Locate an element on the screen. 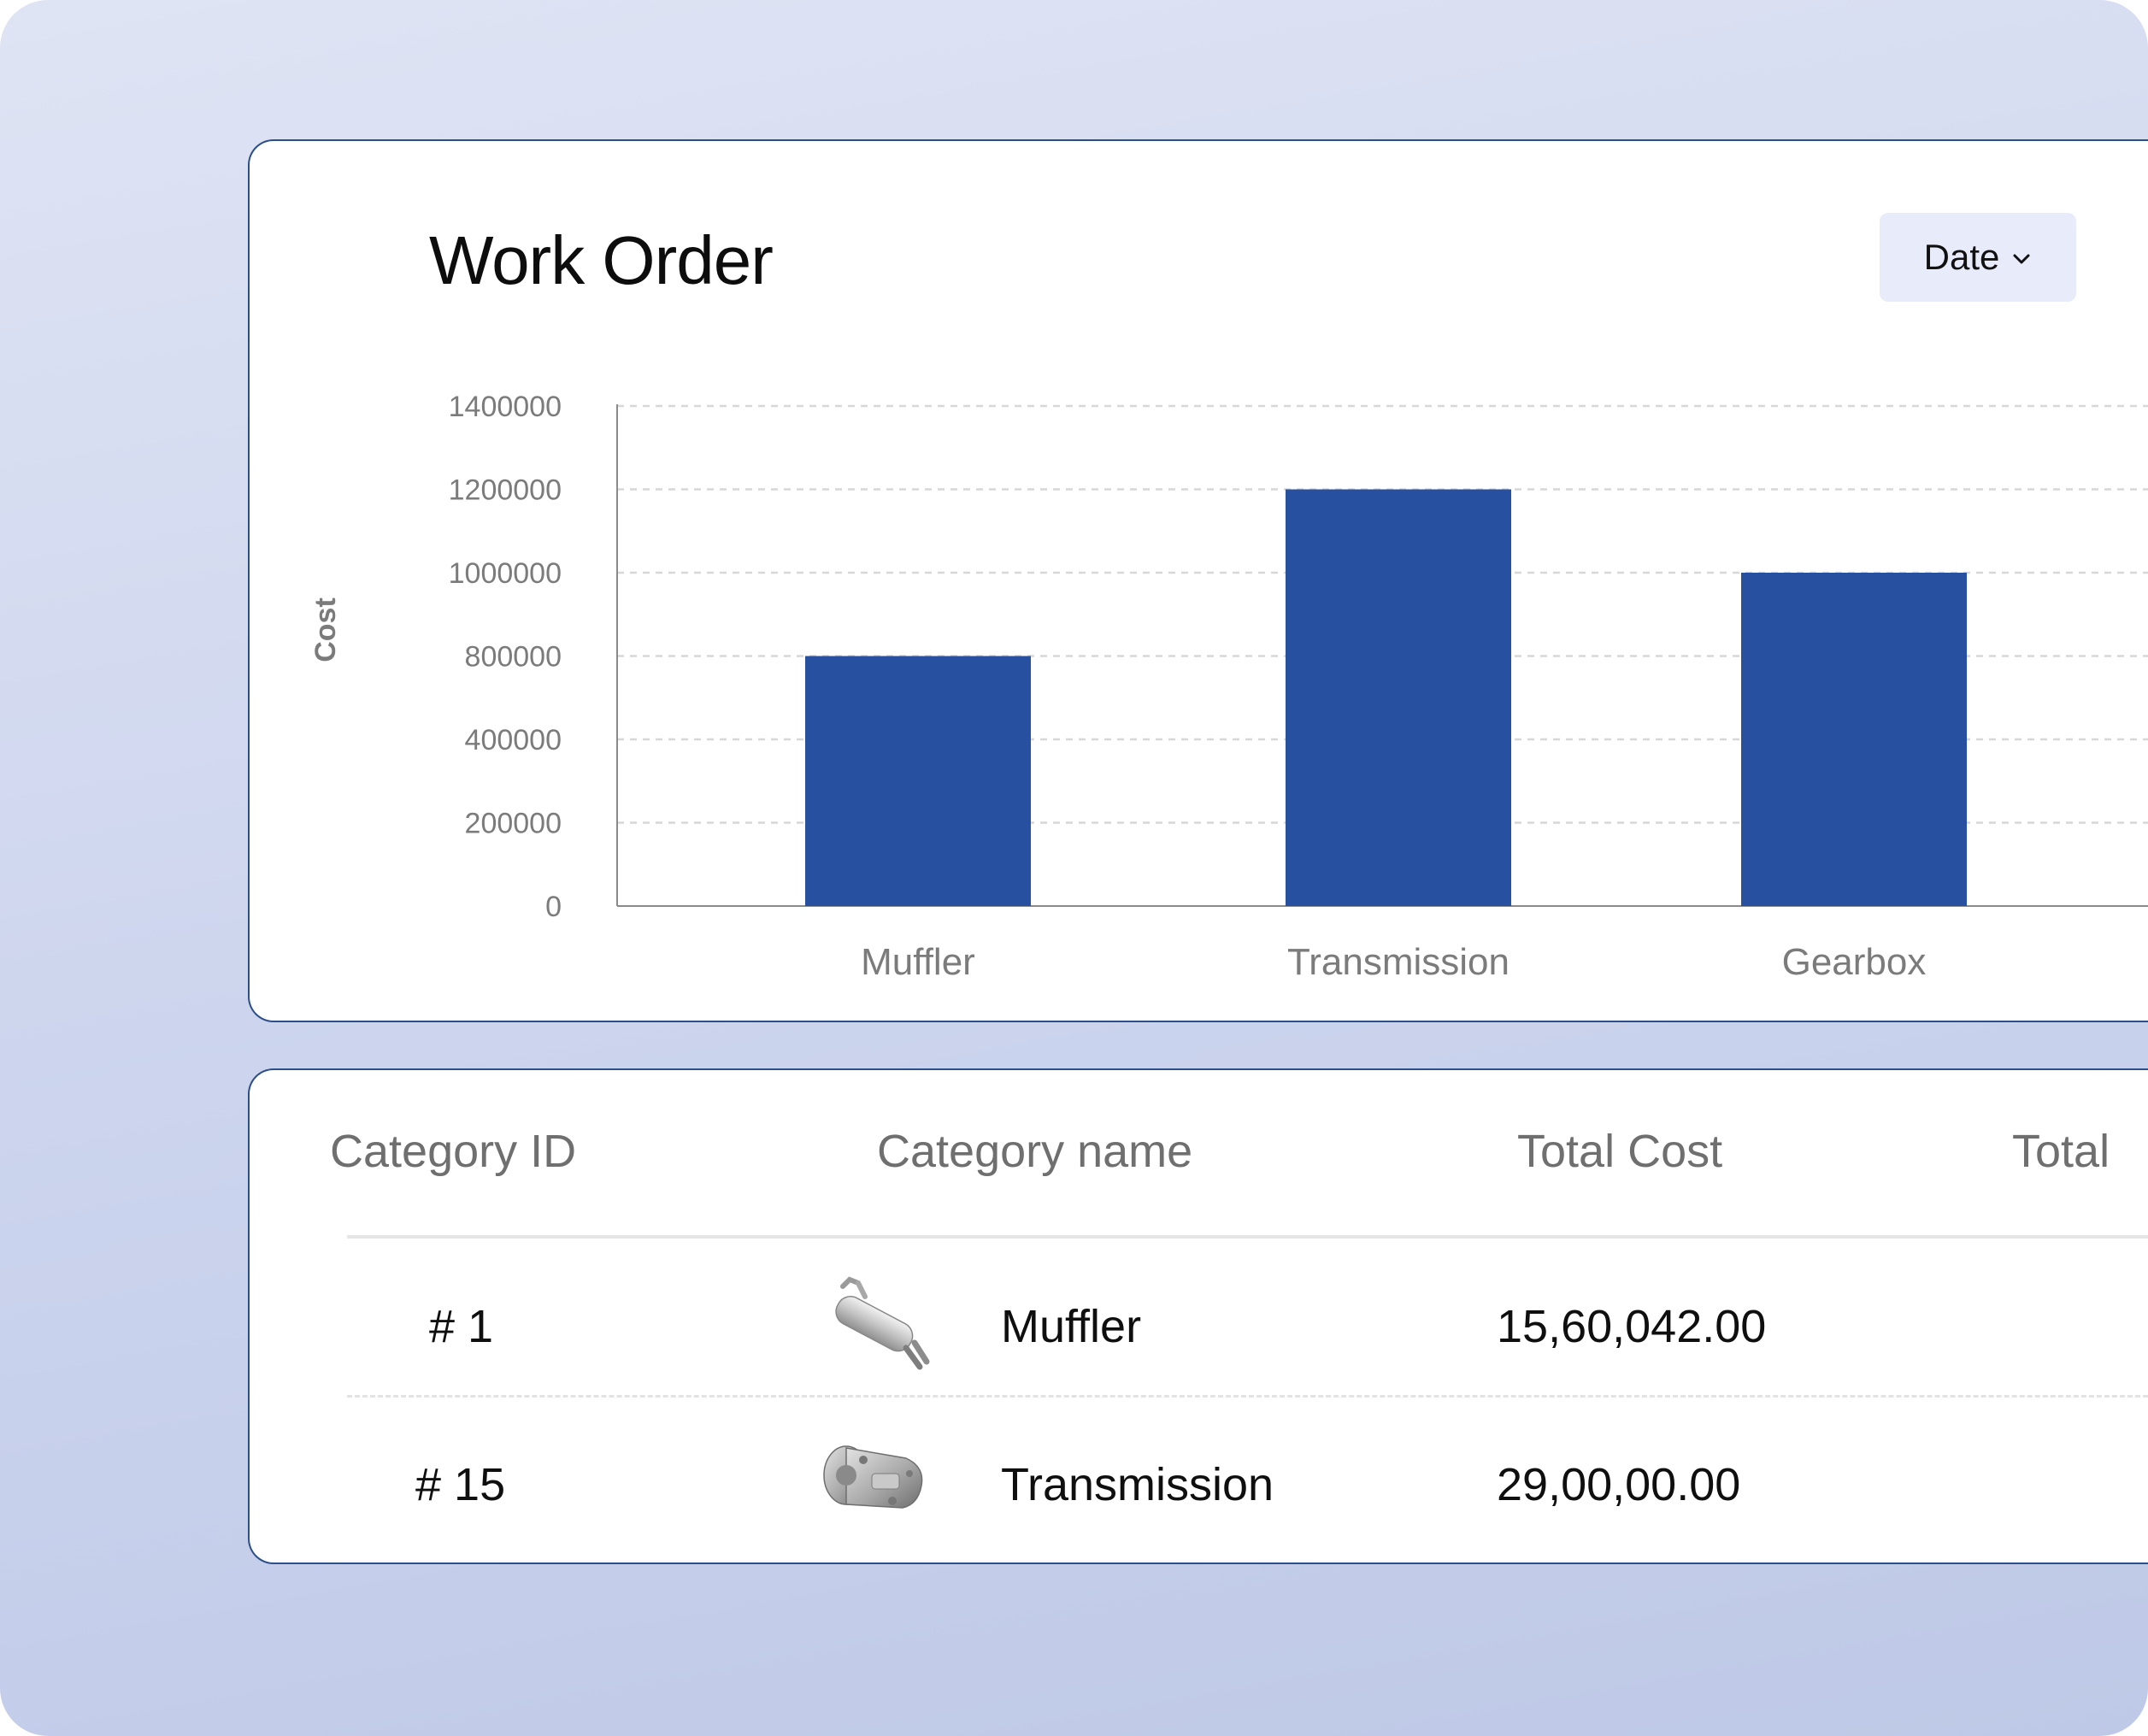 The width and height of the screenshot is (2148, 1736). bar-muffler is located at coordinates (918, 781).